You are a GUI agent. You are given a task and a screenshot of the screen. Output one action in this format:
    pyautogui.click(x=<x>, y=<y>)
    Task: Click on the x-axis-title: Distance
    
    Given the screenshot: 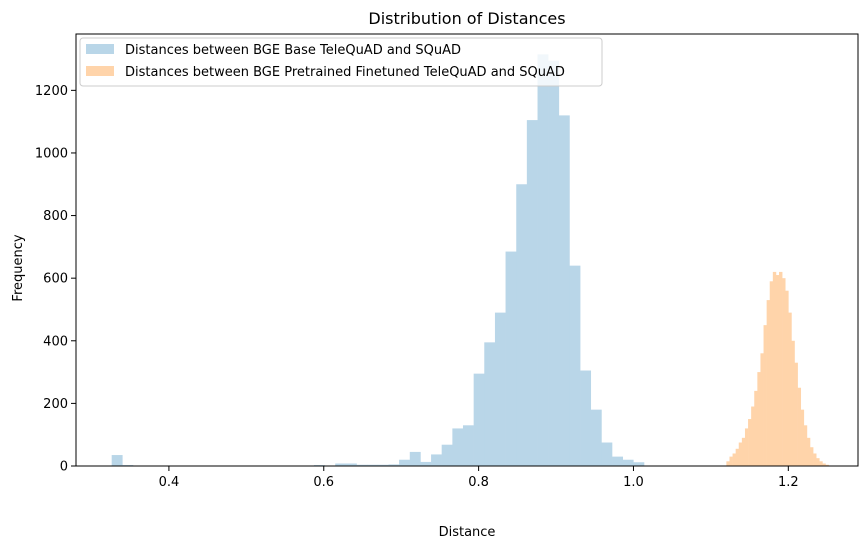 What is the action you would take?
    pyautogui.click(x=467, y=532)
    